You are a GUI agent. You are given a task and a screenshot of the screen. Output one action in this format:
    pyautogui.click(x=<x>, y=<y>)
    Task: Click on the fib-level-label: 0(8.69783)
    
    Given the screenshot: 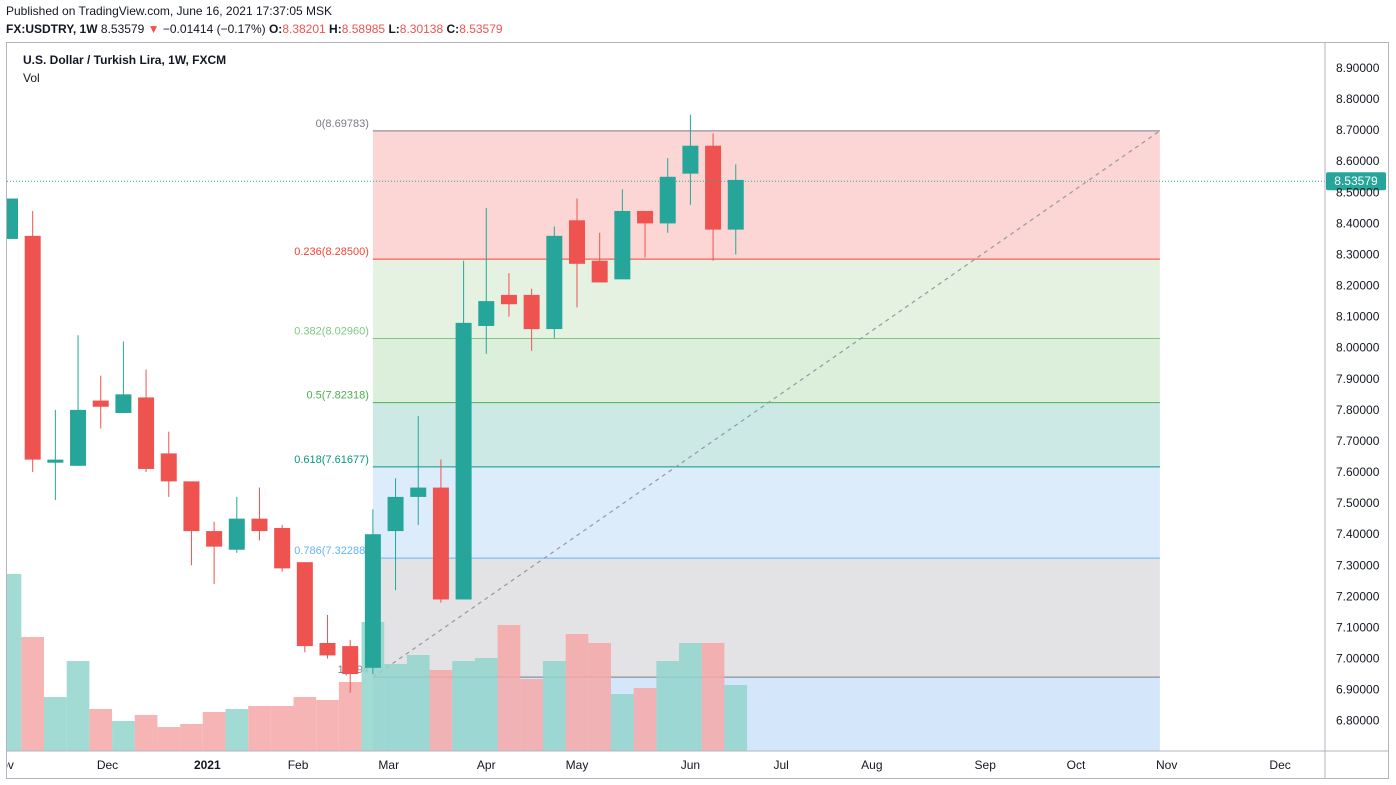 What is the action you would take?
    pyautogui.click(x=342, y=124)
    